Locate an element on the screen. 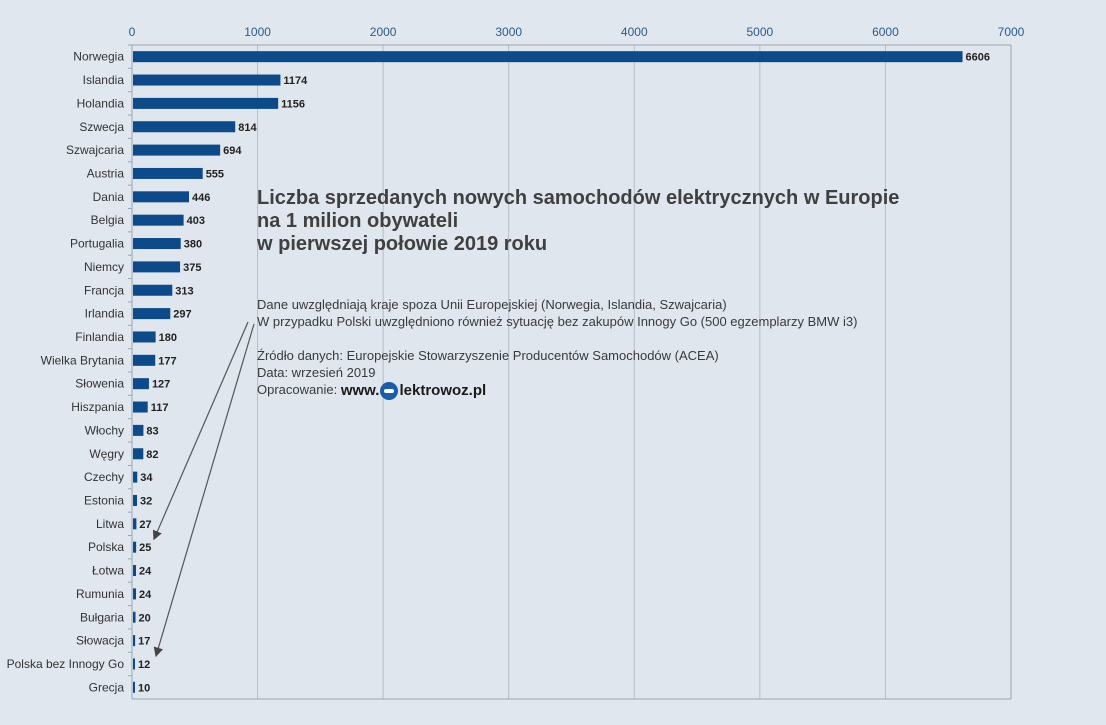  brand-suffix: lektrowoz.pl is located at coordinates (443, 391).